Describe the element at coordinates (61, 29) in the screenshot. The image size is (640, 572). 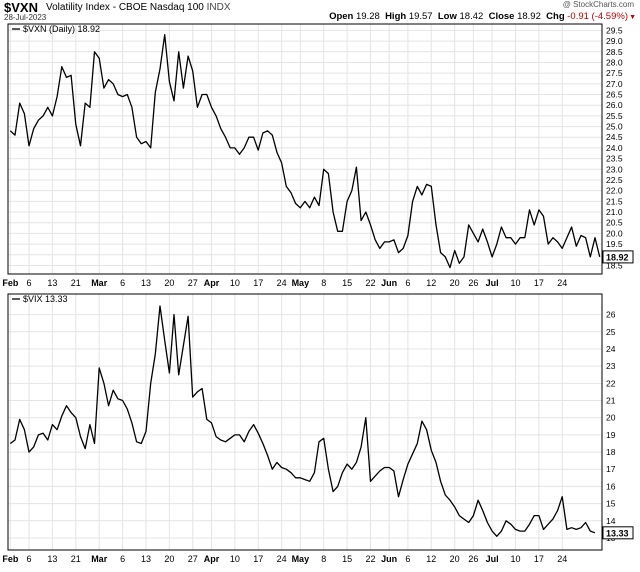
I see `vxn-legend-label: $VXN (Daily) 18.92` at that location.